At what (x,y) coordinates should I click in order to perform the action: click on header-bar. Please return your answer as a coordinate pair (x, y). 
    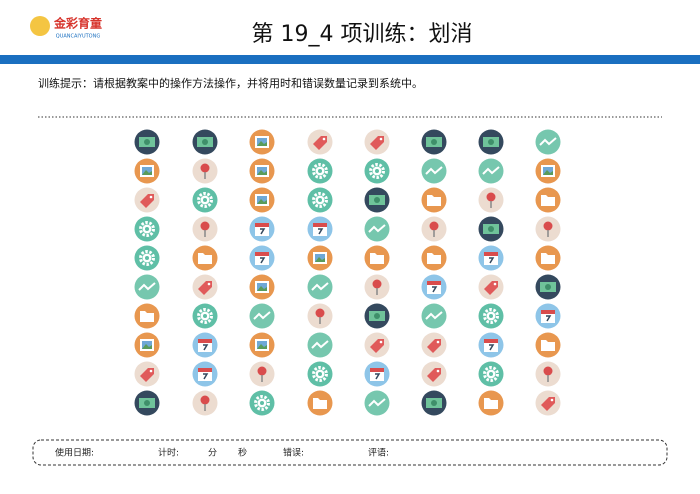
    Looking at the image, I should click on (350, 59).